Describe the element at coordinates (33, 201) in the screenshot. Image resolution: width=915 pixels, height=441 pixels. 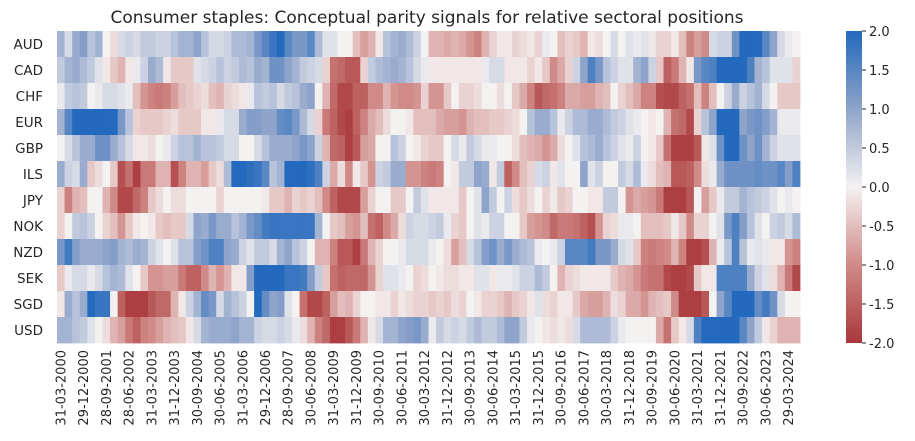
I see `row-label: JPY` at that location.